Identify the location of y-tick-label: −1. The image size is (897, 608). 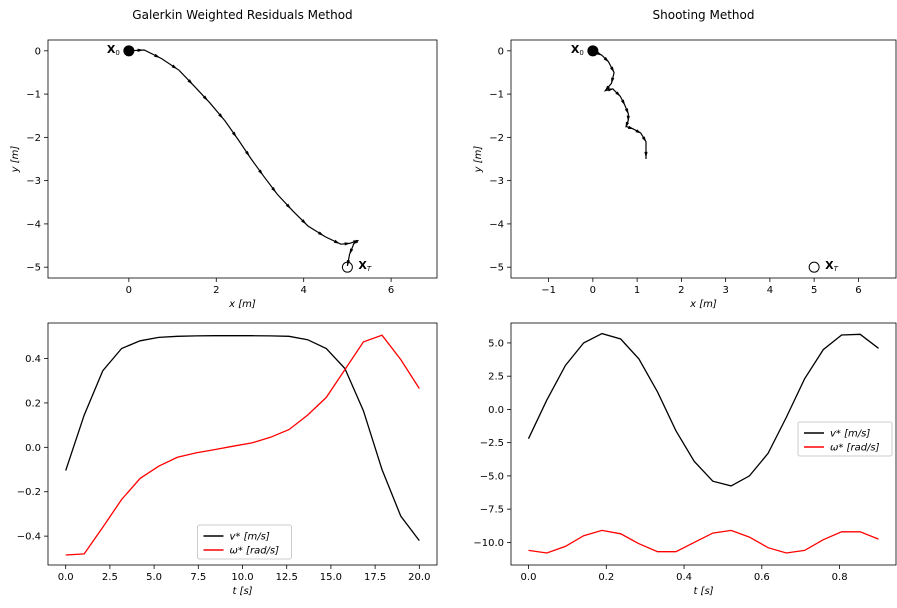
(33, 95).